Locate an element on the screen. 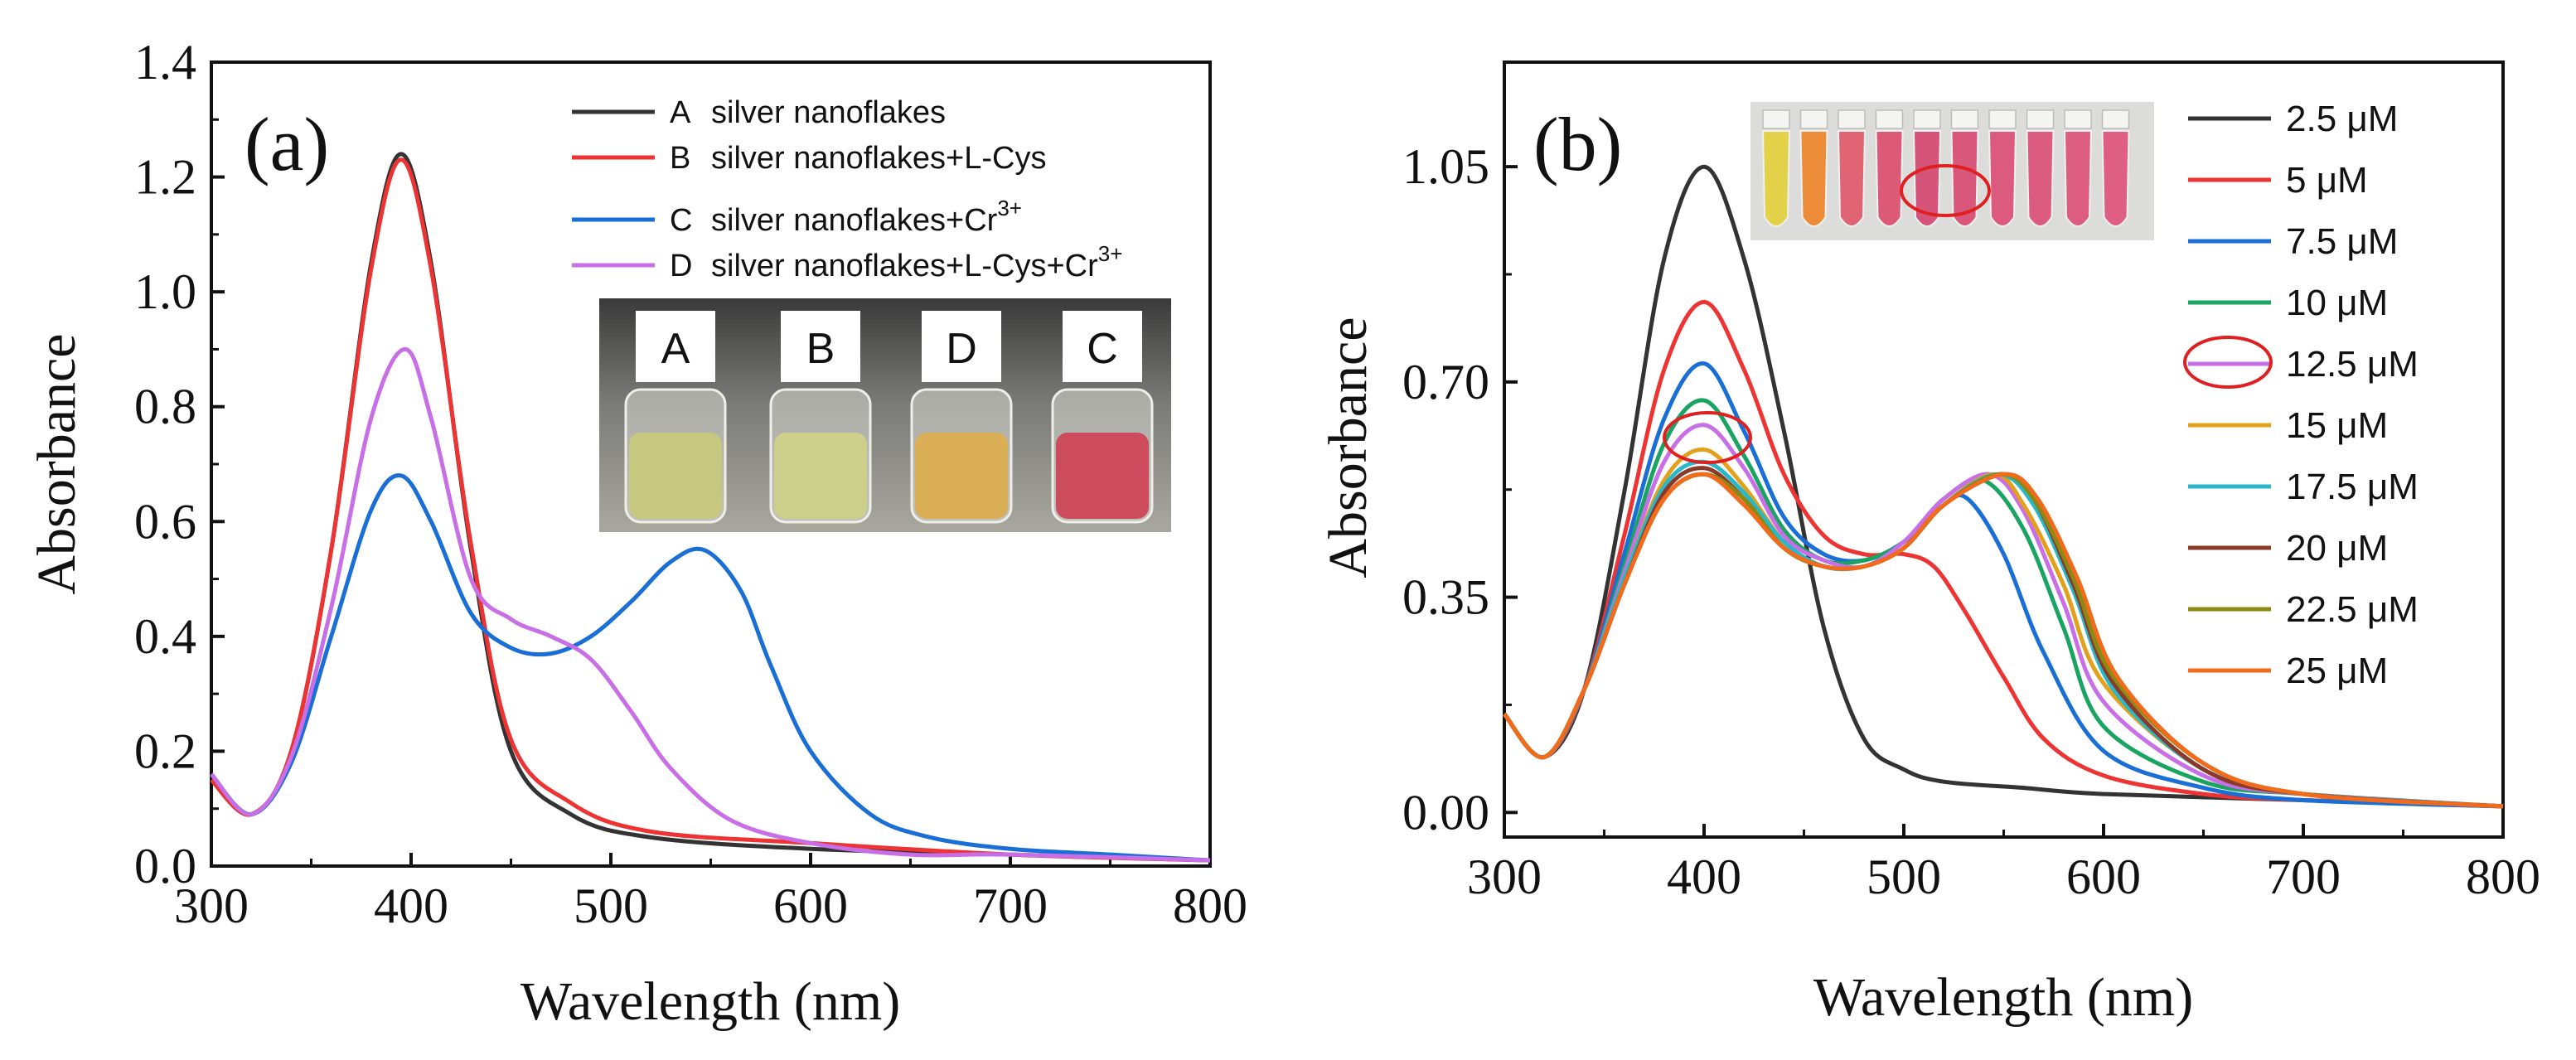 Image resolution: width=2576 pixels, height=1060 pixels. legend-highlight-circle is located at coordinates (2228, 362).